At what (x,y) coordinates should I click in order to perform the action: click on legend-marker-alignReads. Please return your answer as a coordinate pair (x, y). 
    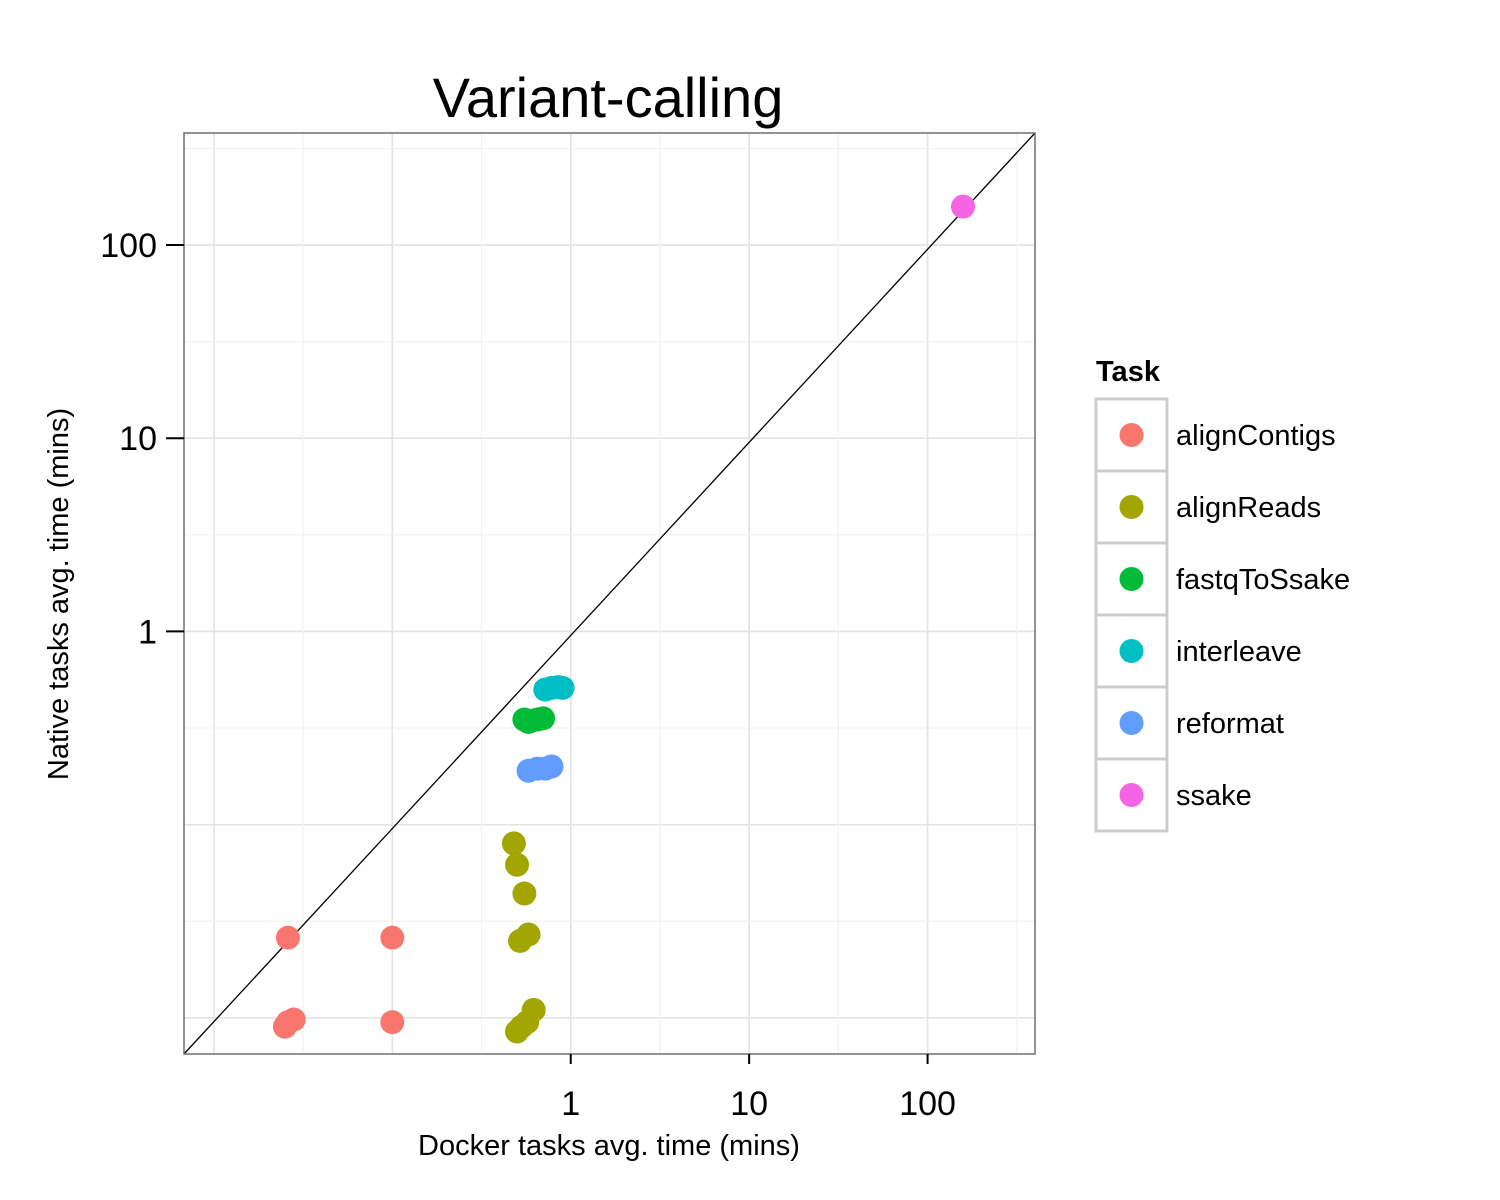
    Looking at the image, I should click on (1131, 507).